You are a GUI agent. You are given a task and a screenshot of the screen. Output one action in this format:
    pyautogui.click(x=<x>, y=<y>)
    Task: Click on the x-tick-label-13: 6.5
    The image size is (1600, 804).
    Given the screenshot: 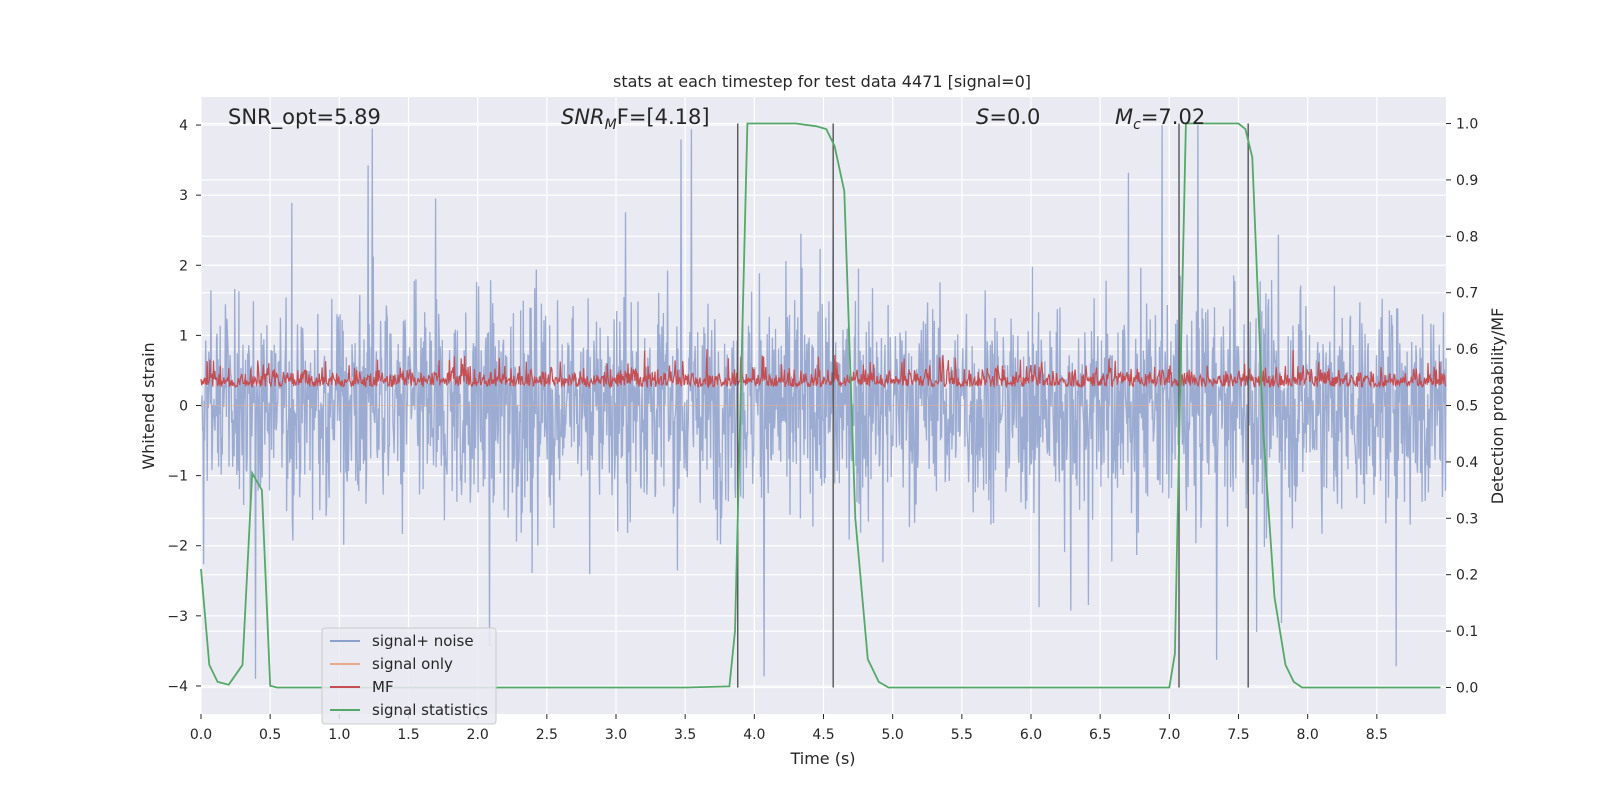 What is the action you would take?
    pyautogui.click(x=1100, y=735)
    